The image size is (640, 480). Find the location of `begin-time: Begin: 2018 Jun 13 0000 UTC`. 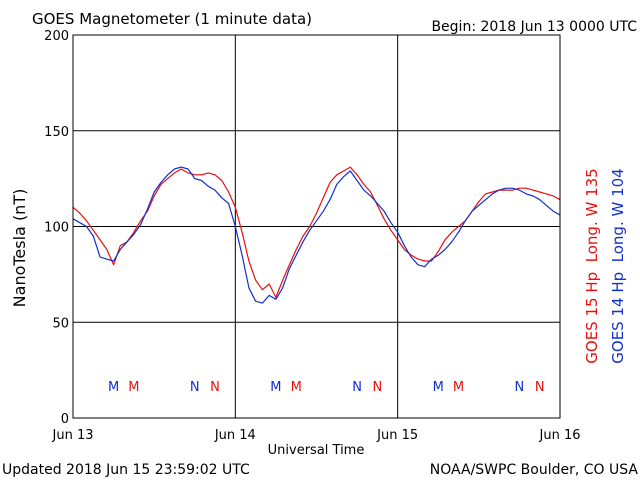

begin-time: Begin: 2018 Jun 13 0000 UTC is located at coordinates (534, 27).